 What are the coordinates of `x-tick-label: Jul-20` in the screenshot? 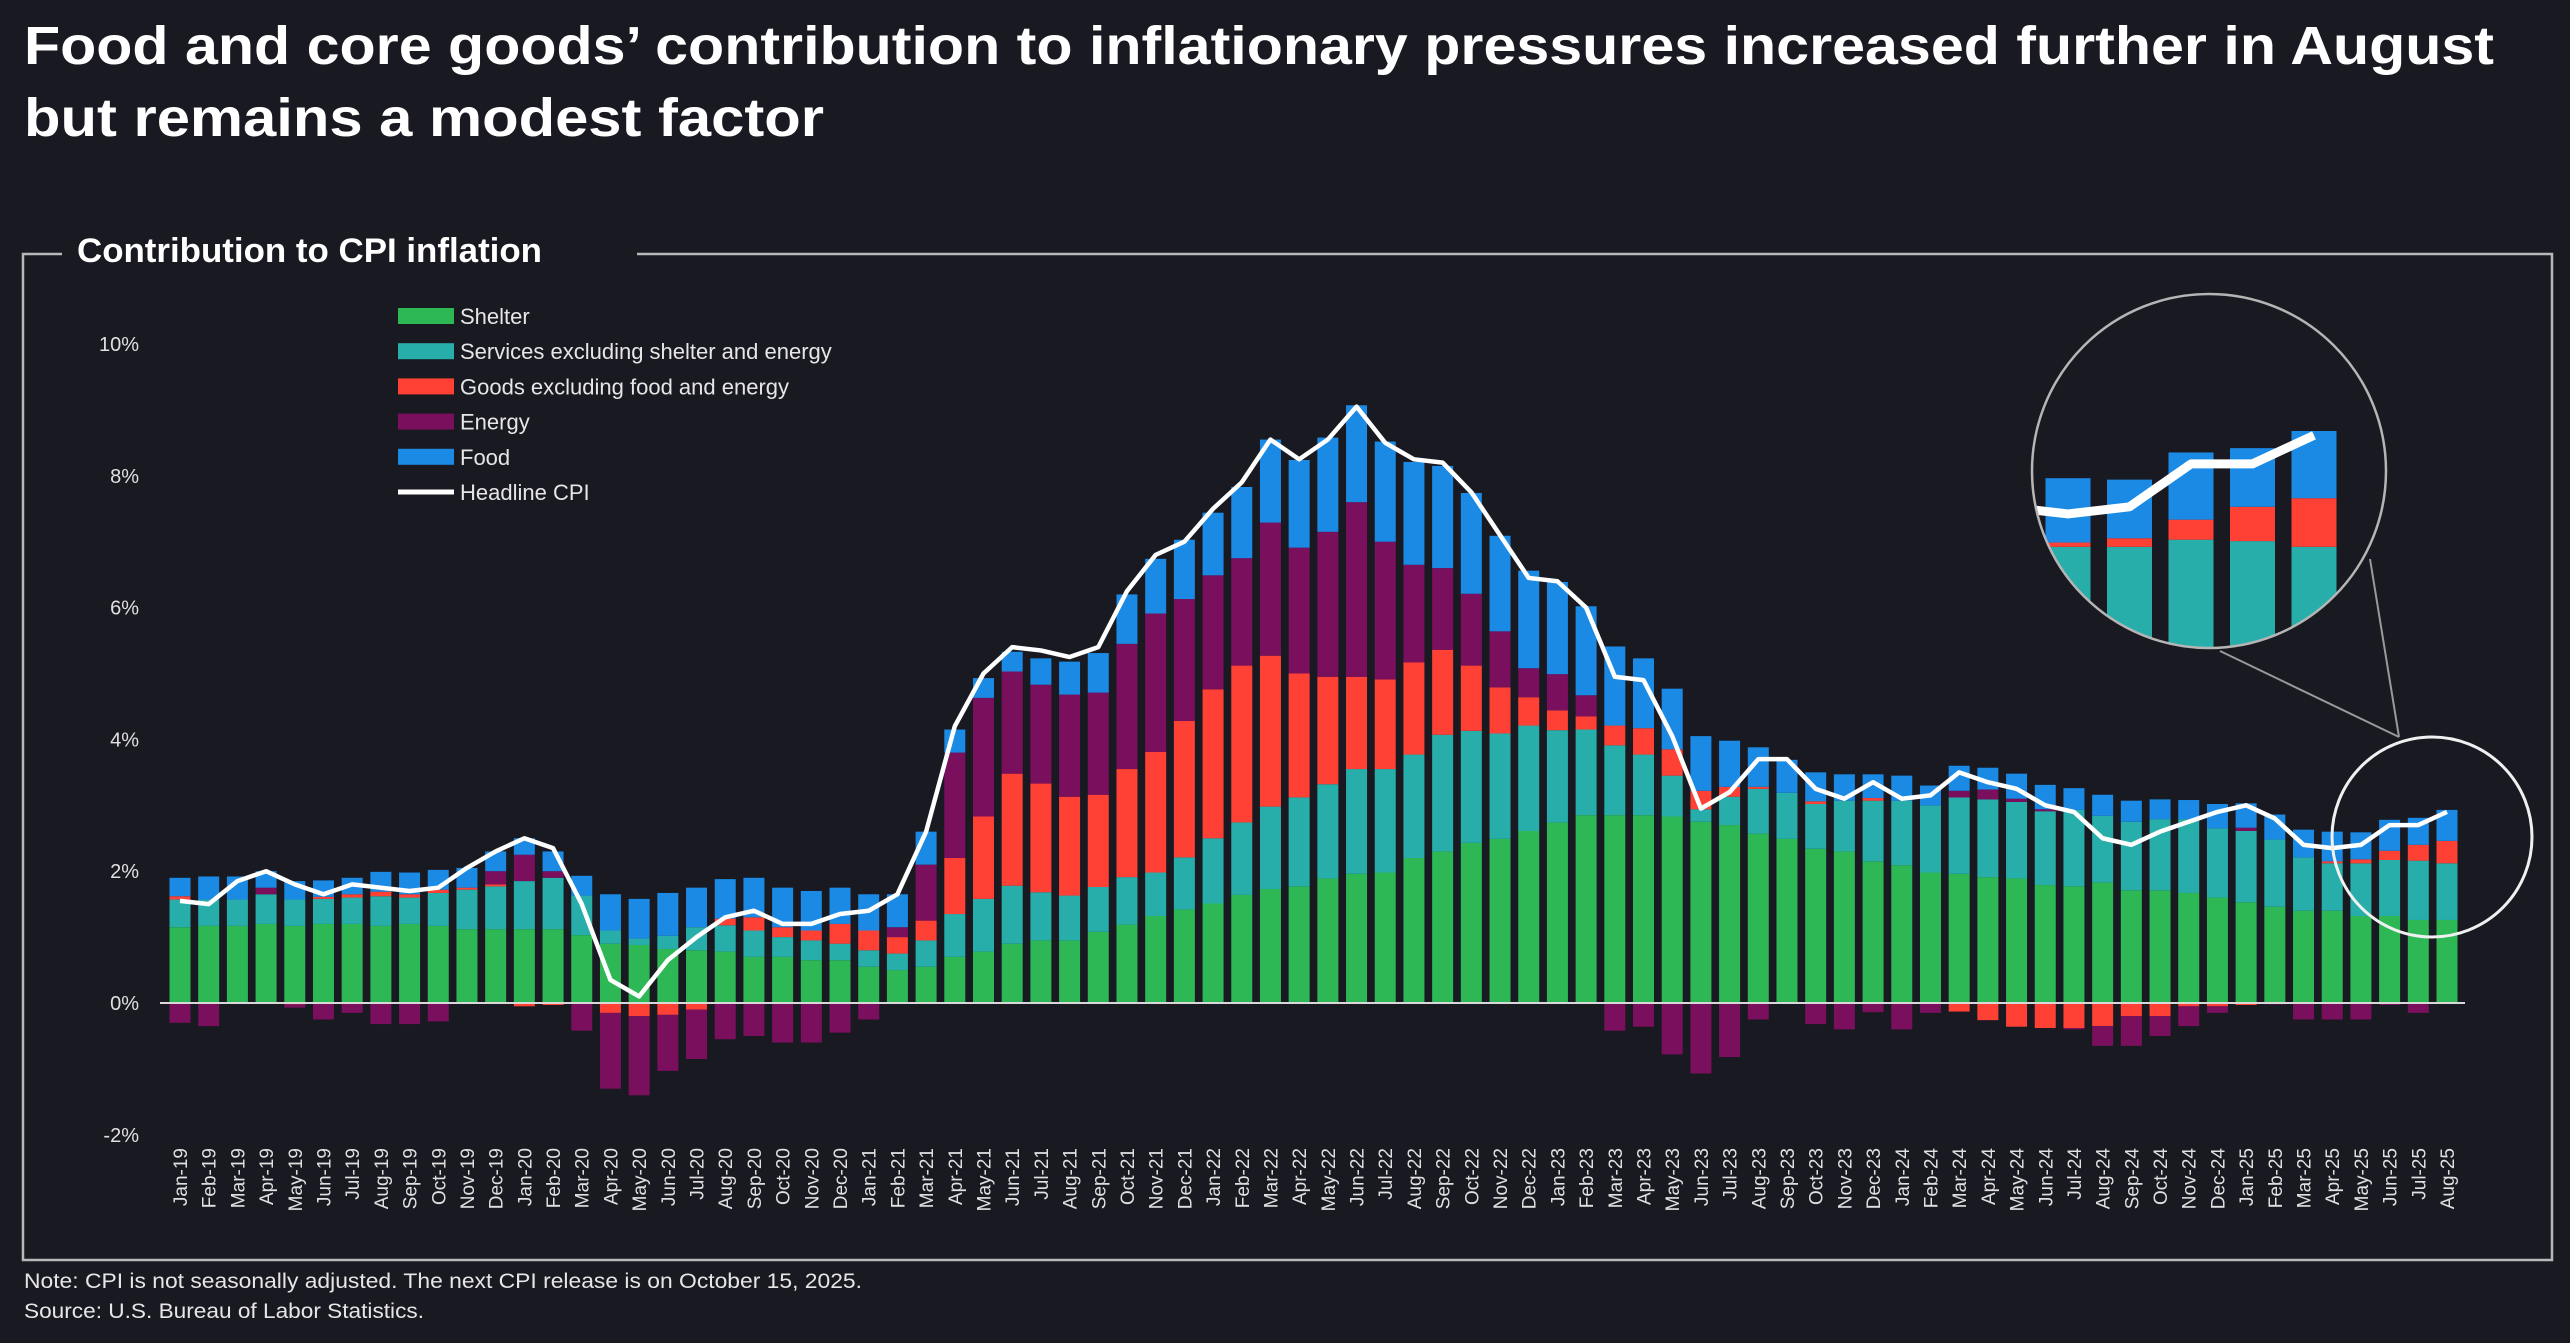 It's located at (698, 1174).